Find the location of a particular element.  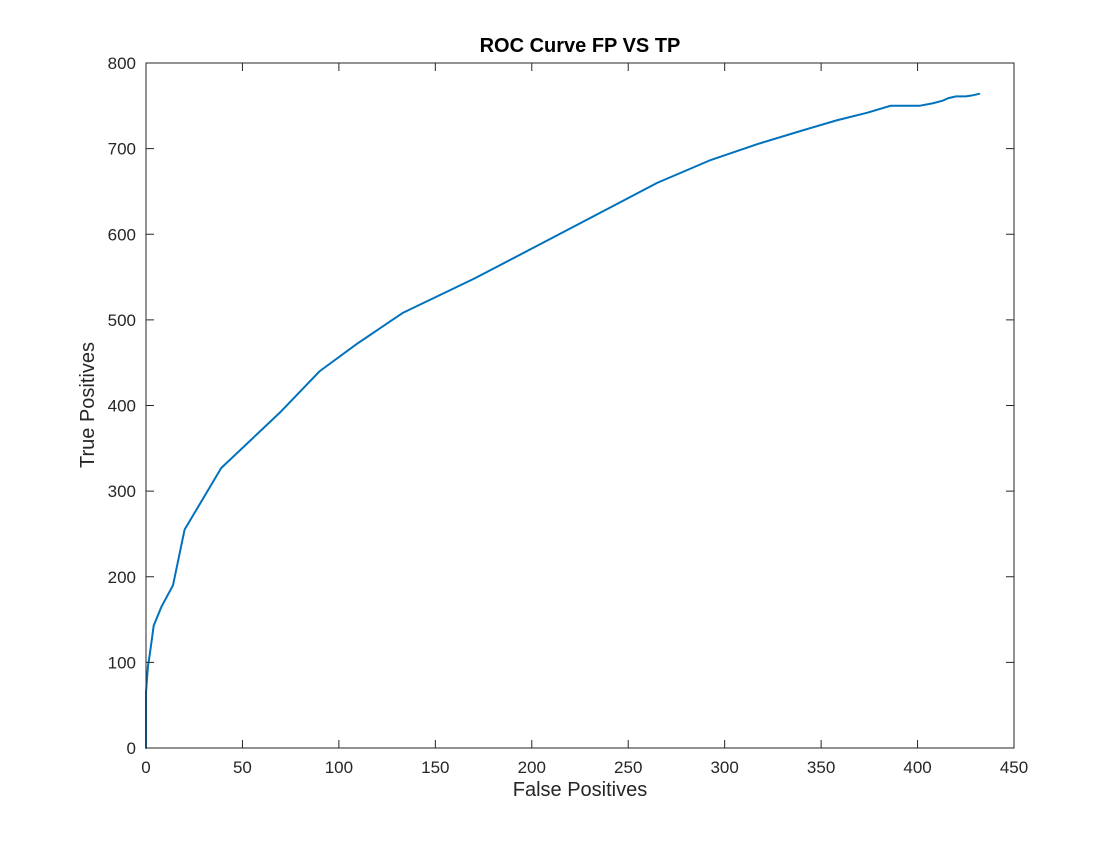

x-tick-label: 50 is located at coordinates (242, 767).